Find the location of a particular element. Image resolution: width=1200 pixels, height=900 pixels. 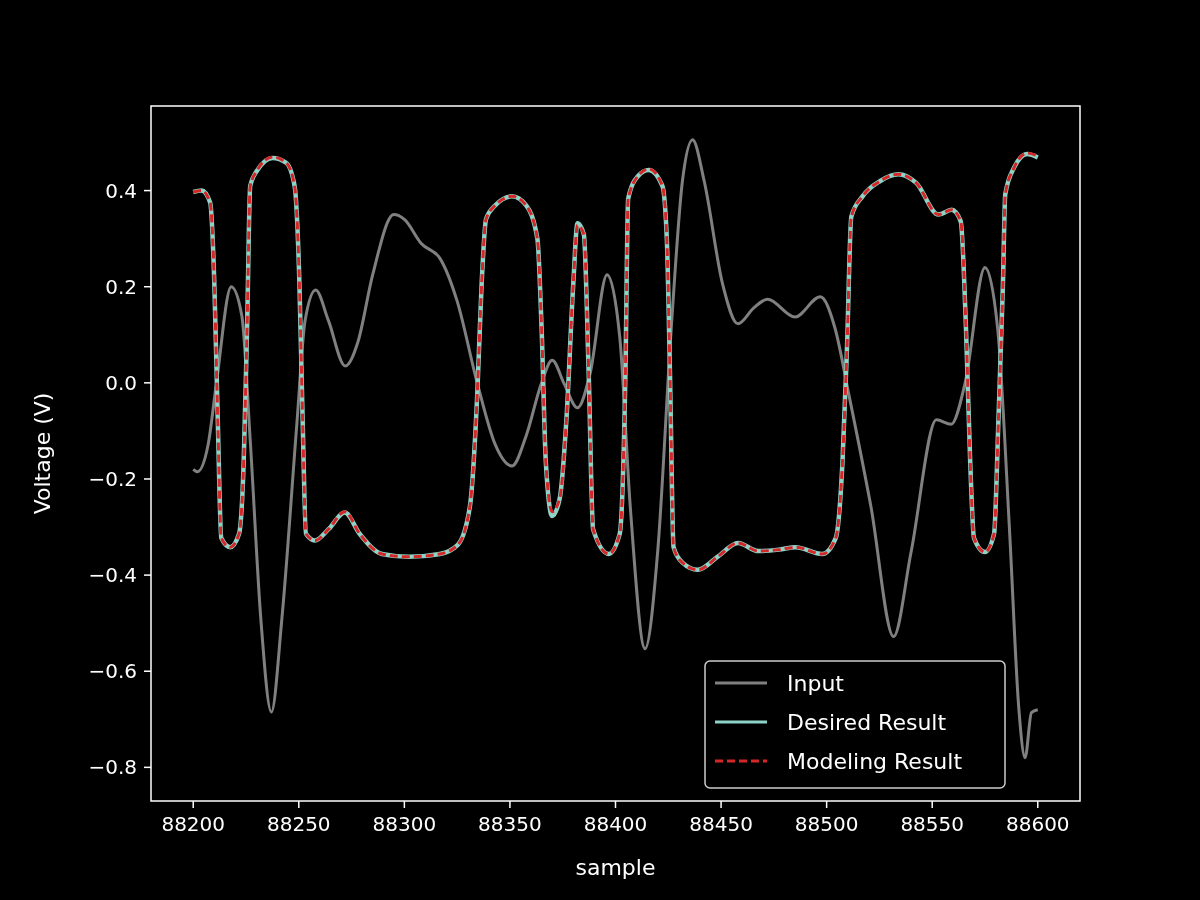

legend-label: Input is located at coordinates (816, 683).